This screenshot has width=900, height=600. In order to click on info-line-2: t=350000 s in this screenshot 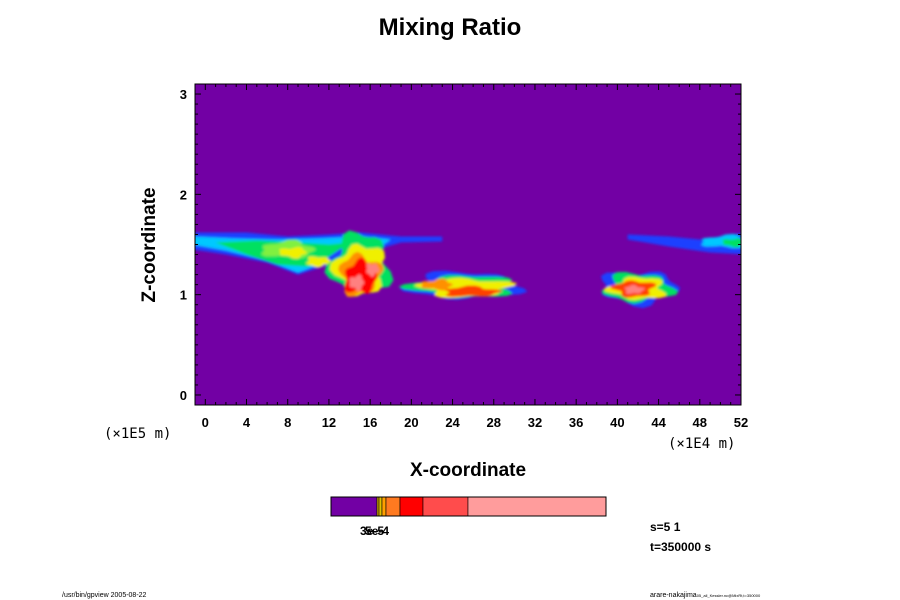, I will do `click(681, 547)`.